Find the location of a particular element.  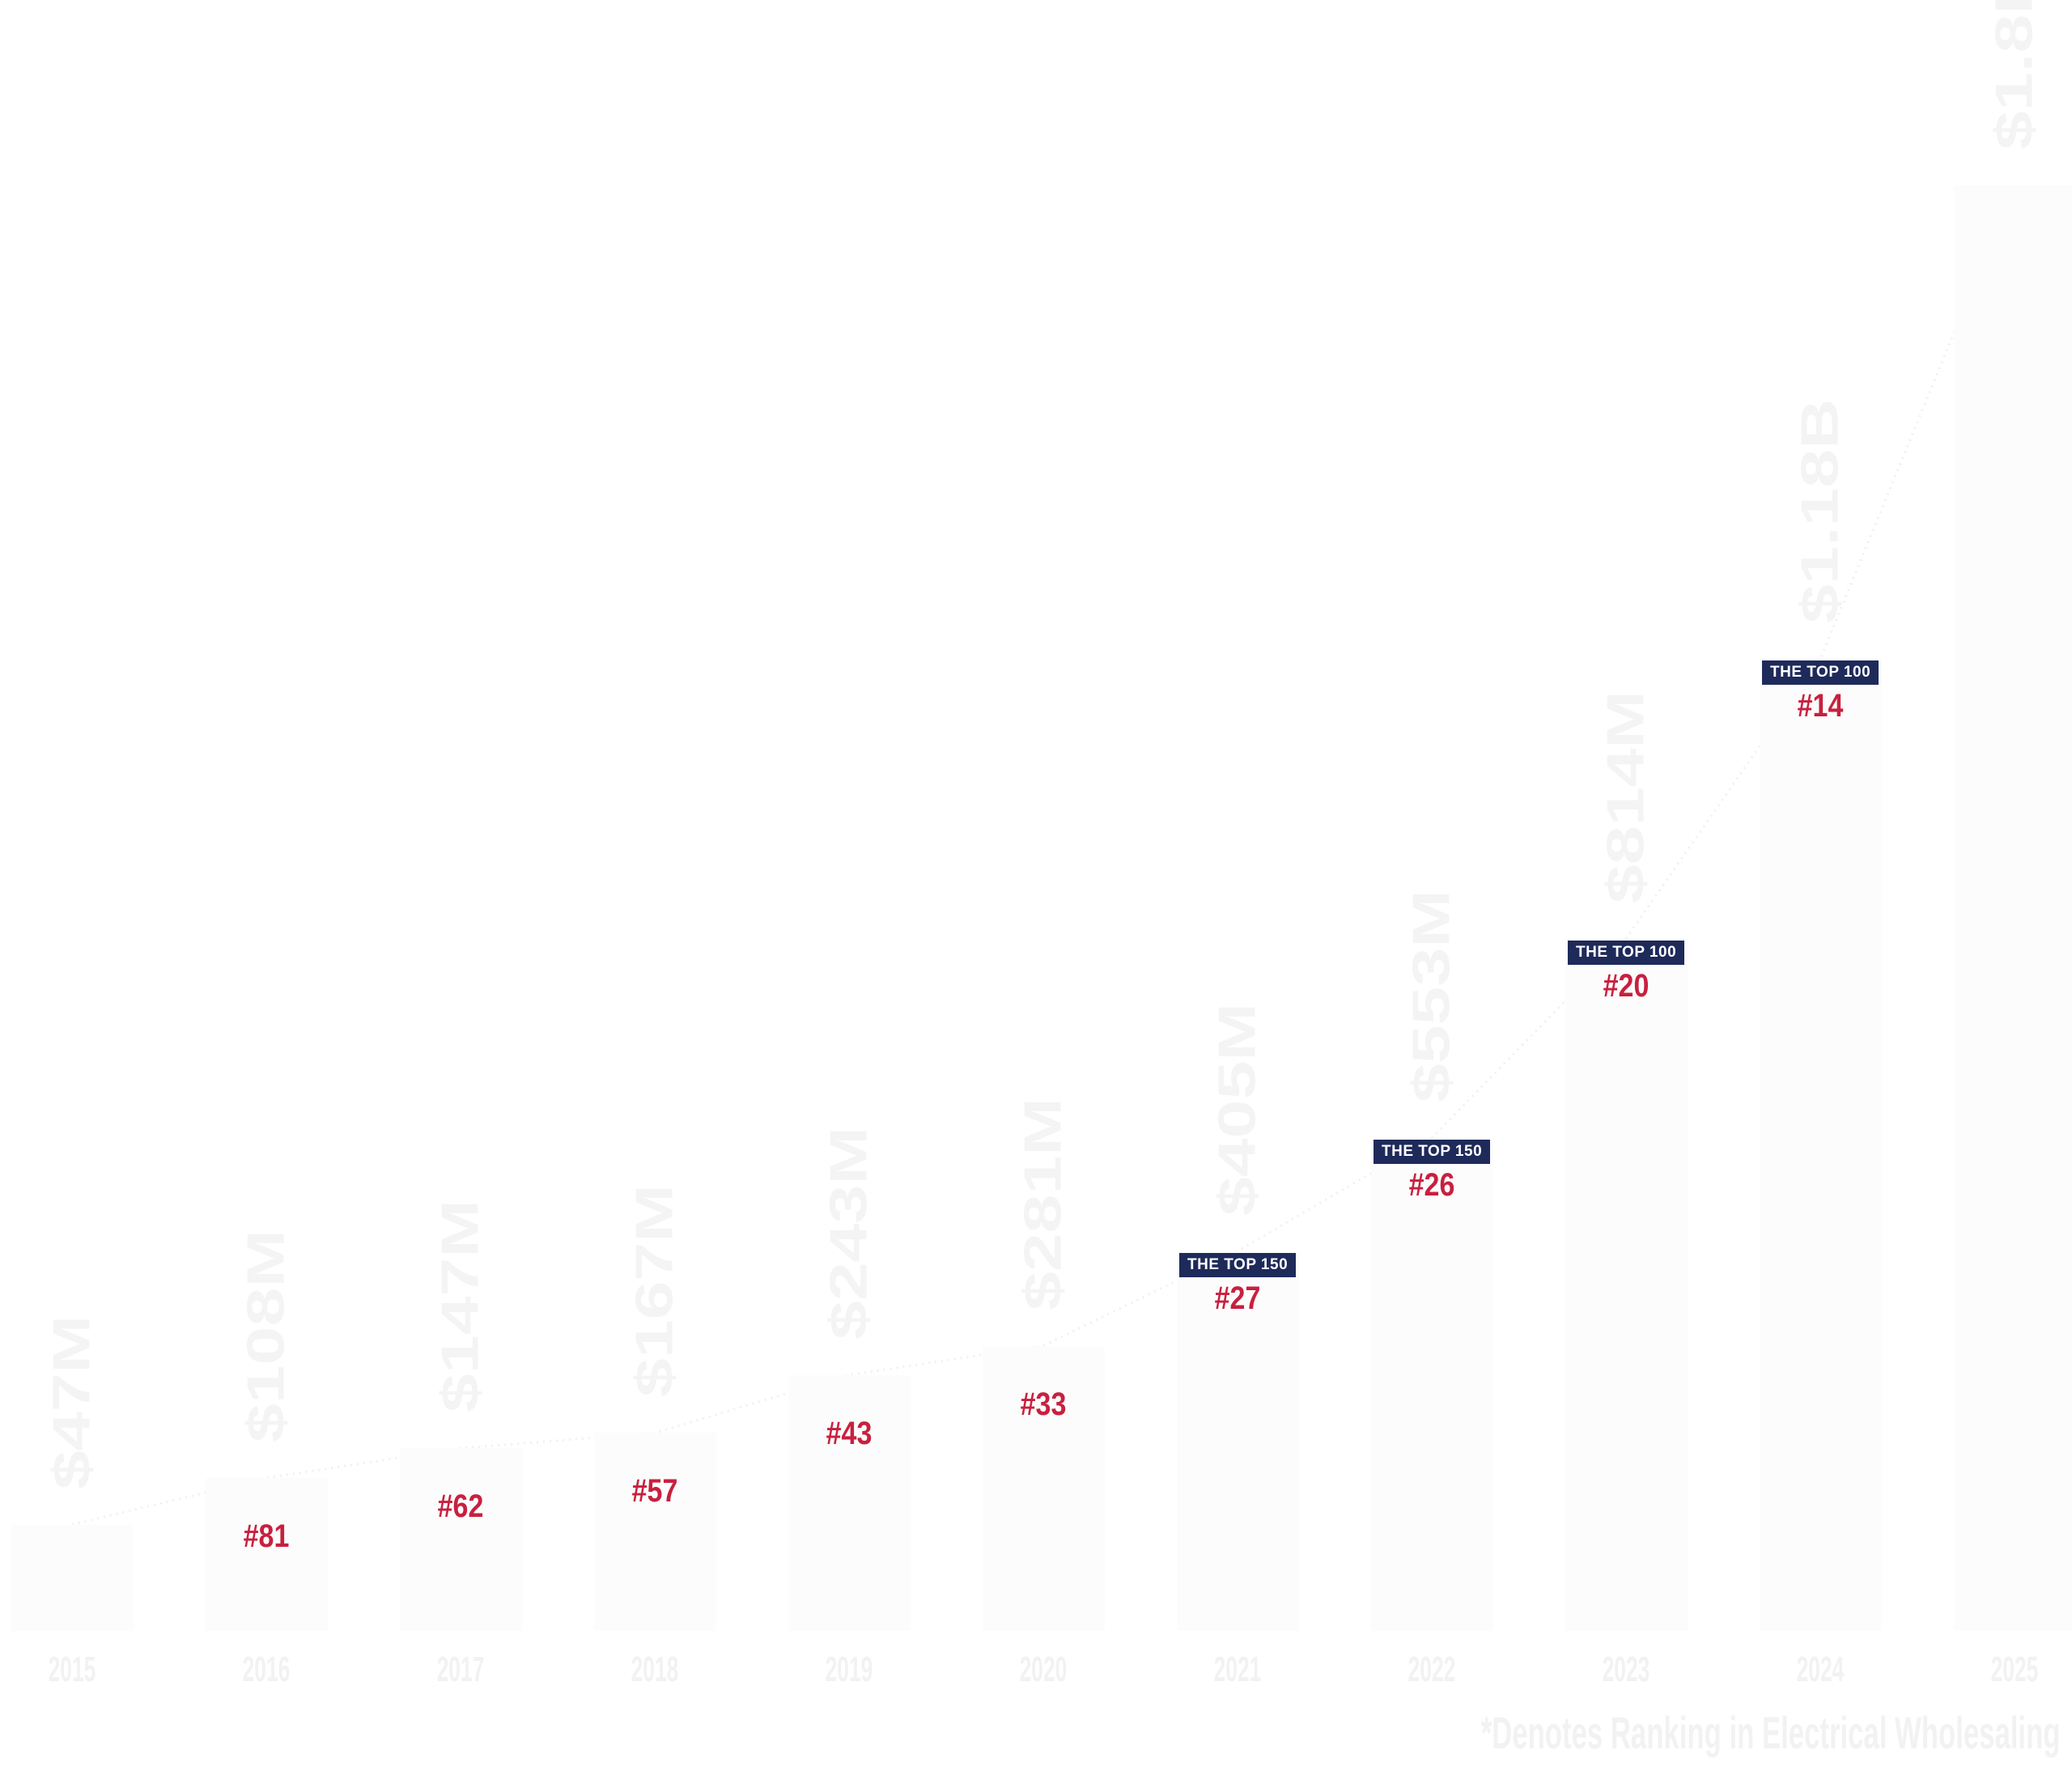

value-label: $147M is located at coordinates (460, 1306).